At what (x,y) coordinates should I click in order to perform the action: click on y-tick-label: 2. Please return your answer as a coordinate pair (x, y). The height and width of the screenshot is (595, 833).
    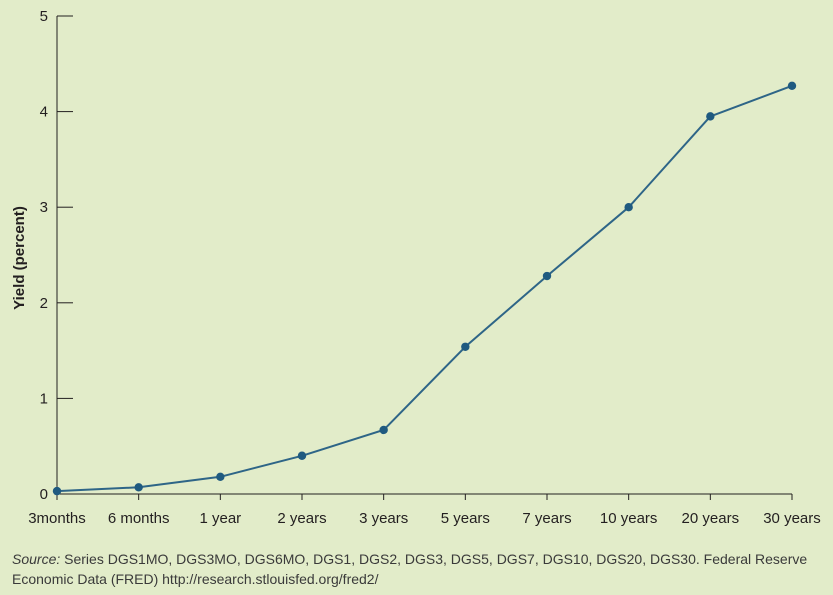
    Looking at the image, I should click on (44, 303).